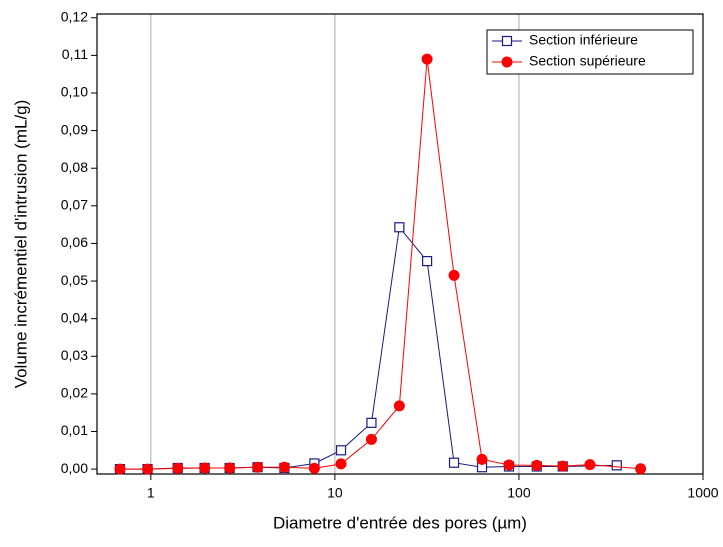 The height and width of the screenshot is (547, 723). What do you see at coordinates (151, 493) in the screenshot?
I see `x-tick-label: 1` at bounding box center [151, 493].